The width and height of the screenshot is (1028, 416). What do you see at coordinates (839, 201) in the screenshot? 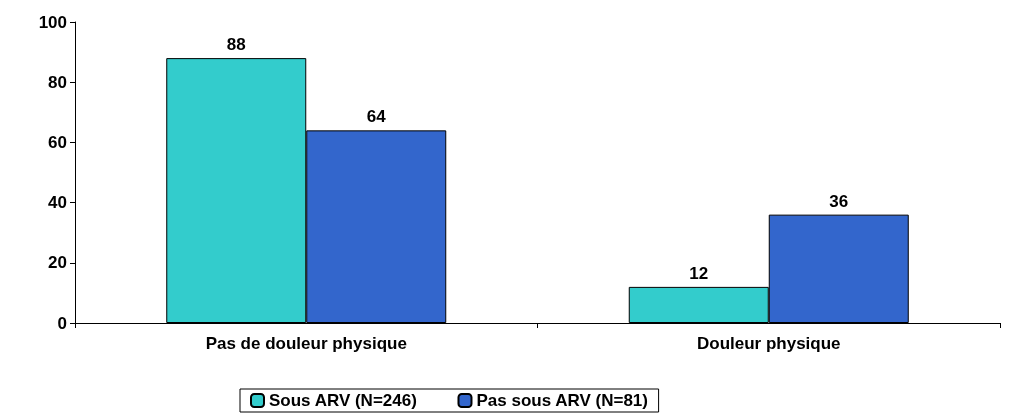
I see `data-label: 36` at bounding box center [839, 201].